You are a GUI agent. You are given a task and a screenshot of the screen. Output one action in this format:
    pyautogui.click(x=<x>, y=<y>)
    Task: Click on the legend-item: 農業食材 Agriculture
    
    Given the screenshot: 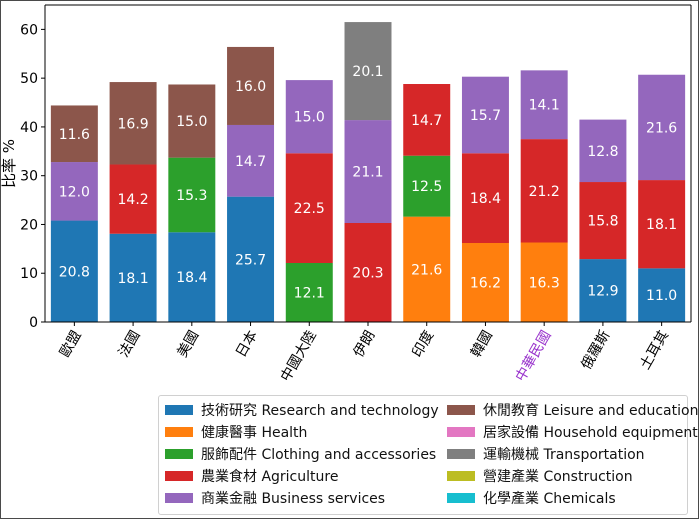 What is the action you would take?
    pyautogui.click(x=251, y=476)
    